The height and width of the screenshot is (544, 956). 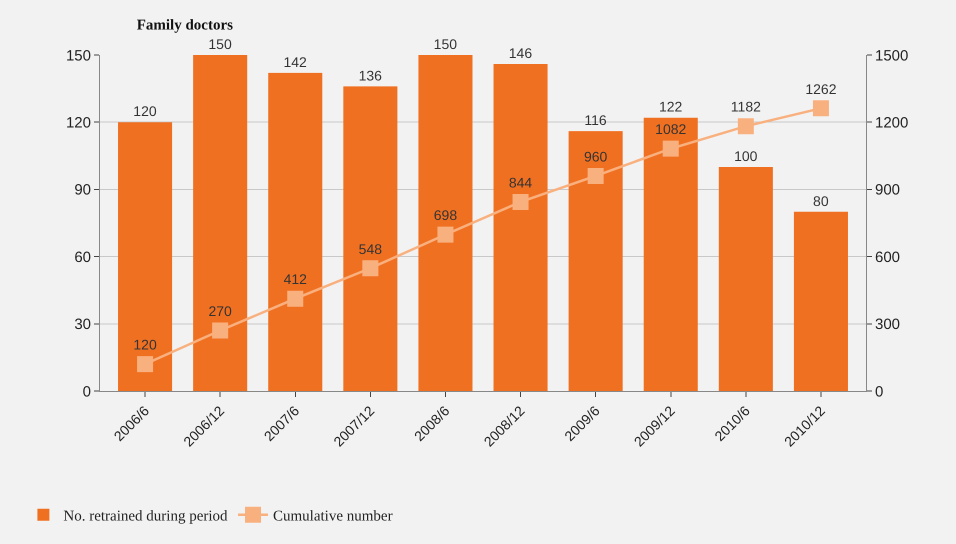 What do you see at coordinates (86, 391) in the screenshot?
I see `y-tick-label: 0` at bounding box center [86, 391].